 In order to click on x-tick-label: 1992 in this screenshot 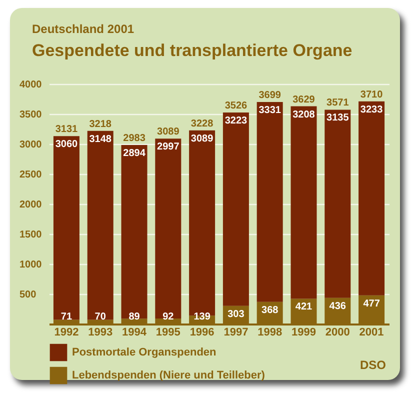, I will do `click(66, 332)`.